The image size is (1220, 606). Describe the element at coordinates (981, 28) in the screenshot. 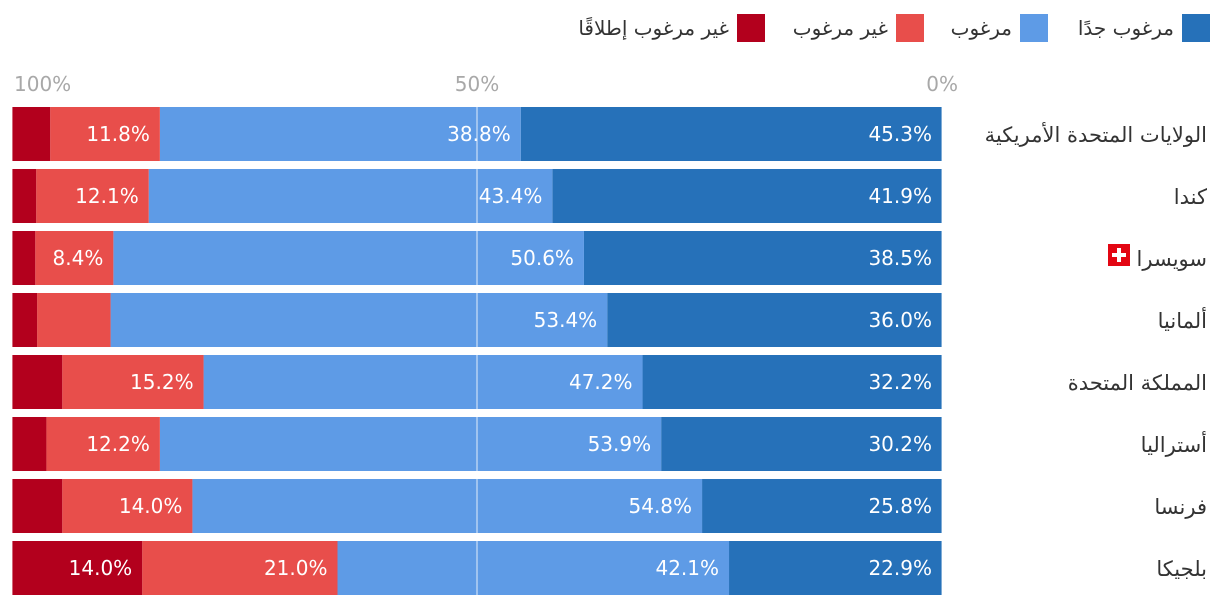

I see `legend-label: مرغوب` at that location.